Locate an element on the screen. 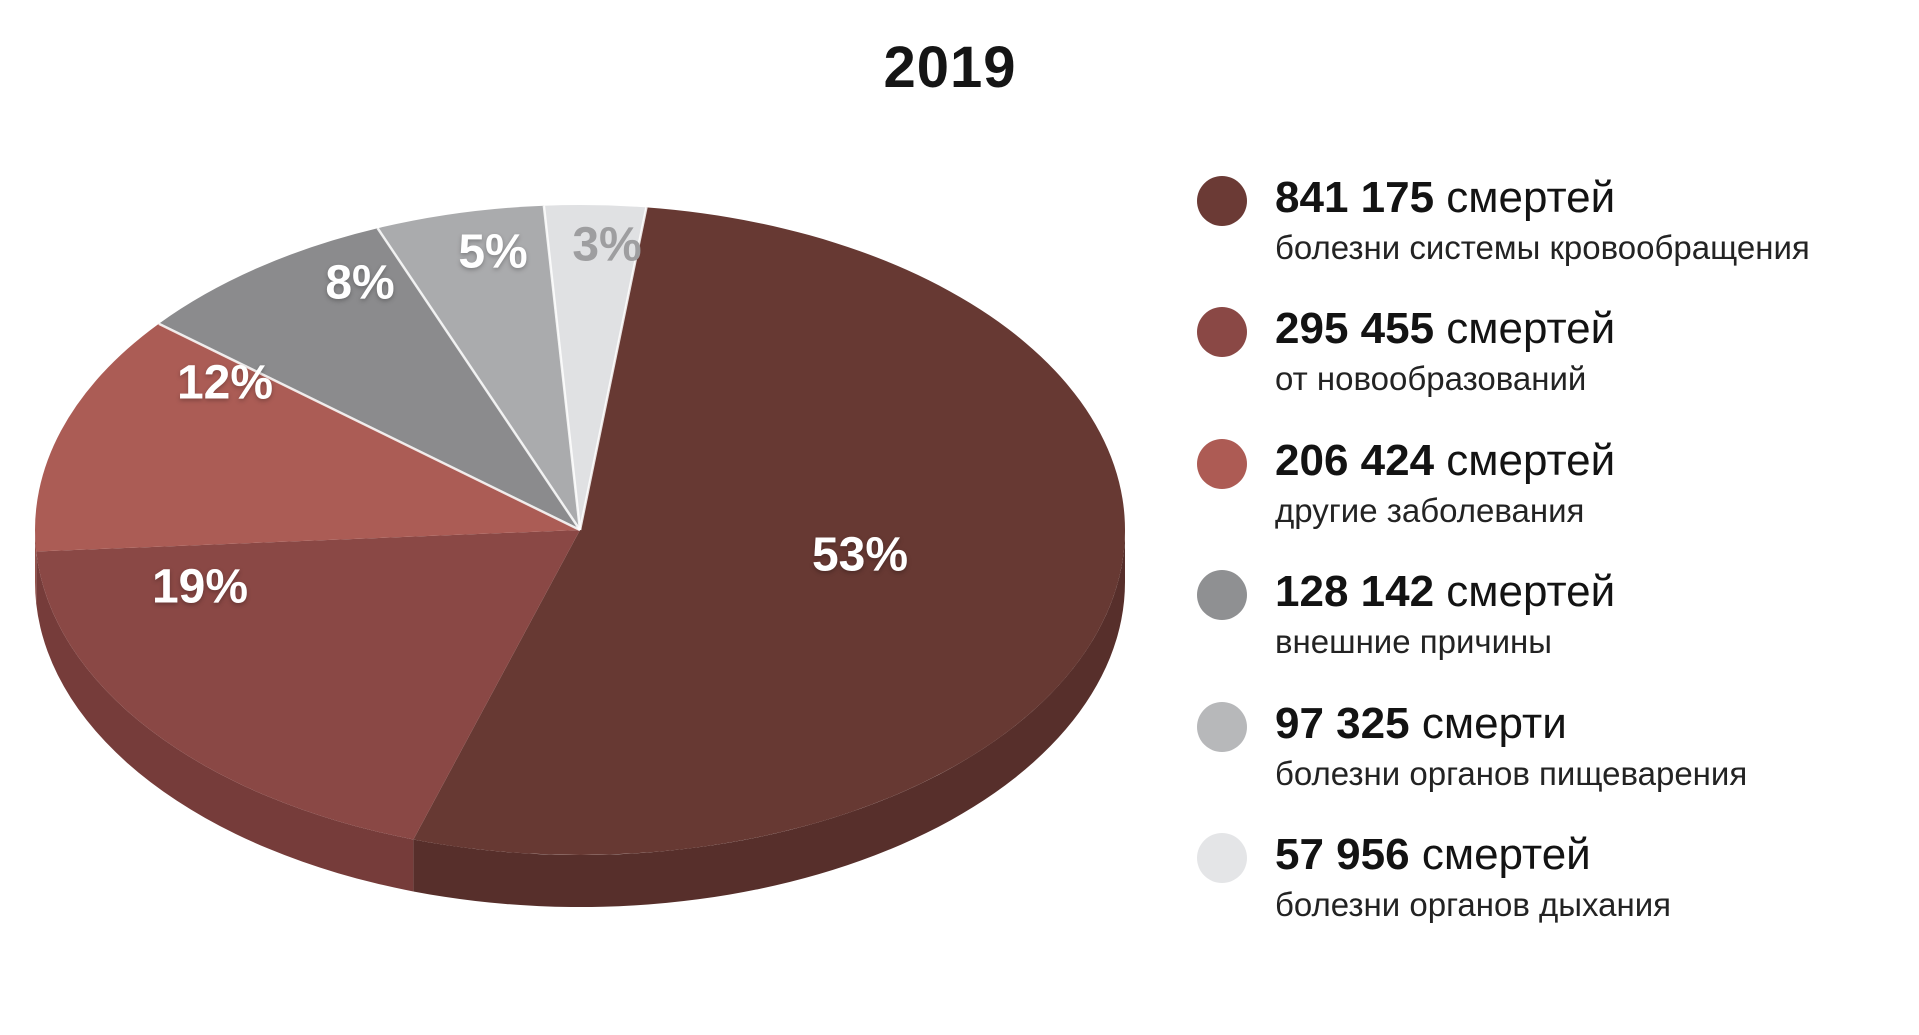 The image size is (1919, 1035). legend-description: другие заболевания is located at coordinates (1430, 510).